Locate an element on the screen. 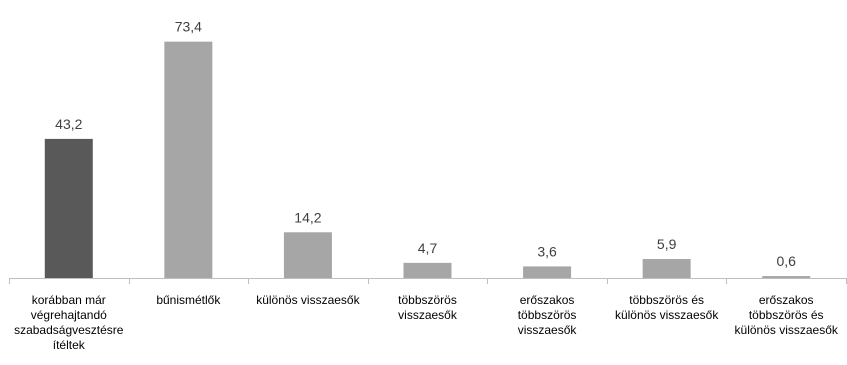 The width and height of the screenshot is (847, 365). data-label-6: 5,9 is located at coordinates (667, 244).